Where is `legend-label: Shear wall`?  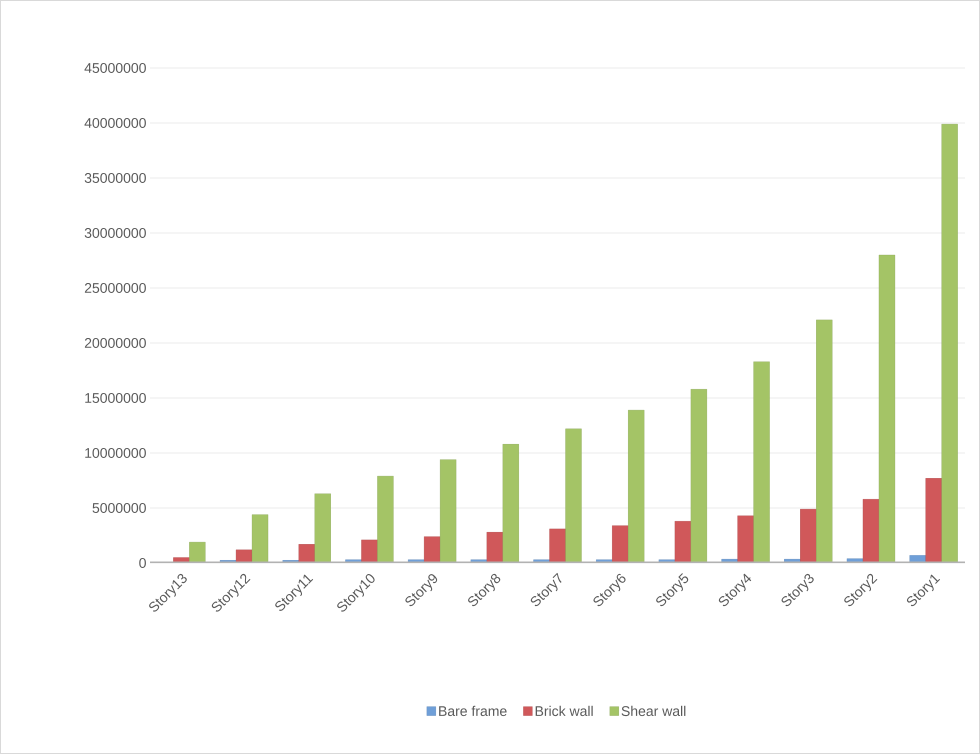
legend-label: Shear wall is located at coordinates (654, 711).